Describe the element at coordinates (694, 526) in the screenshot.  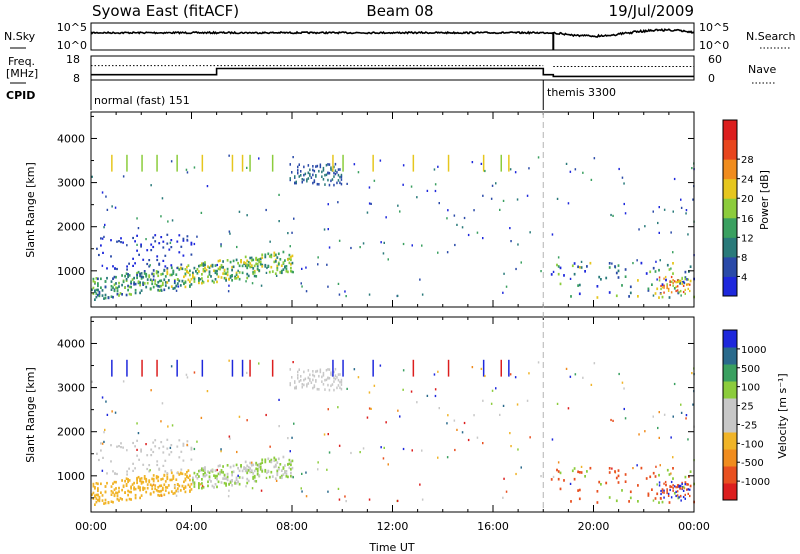
I see `x-tick-label: 00:00` at that location.